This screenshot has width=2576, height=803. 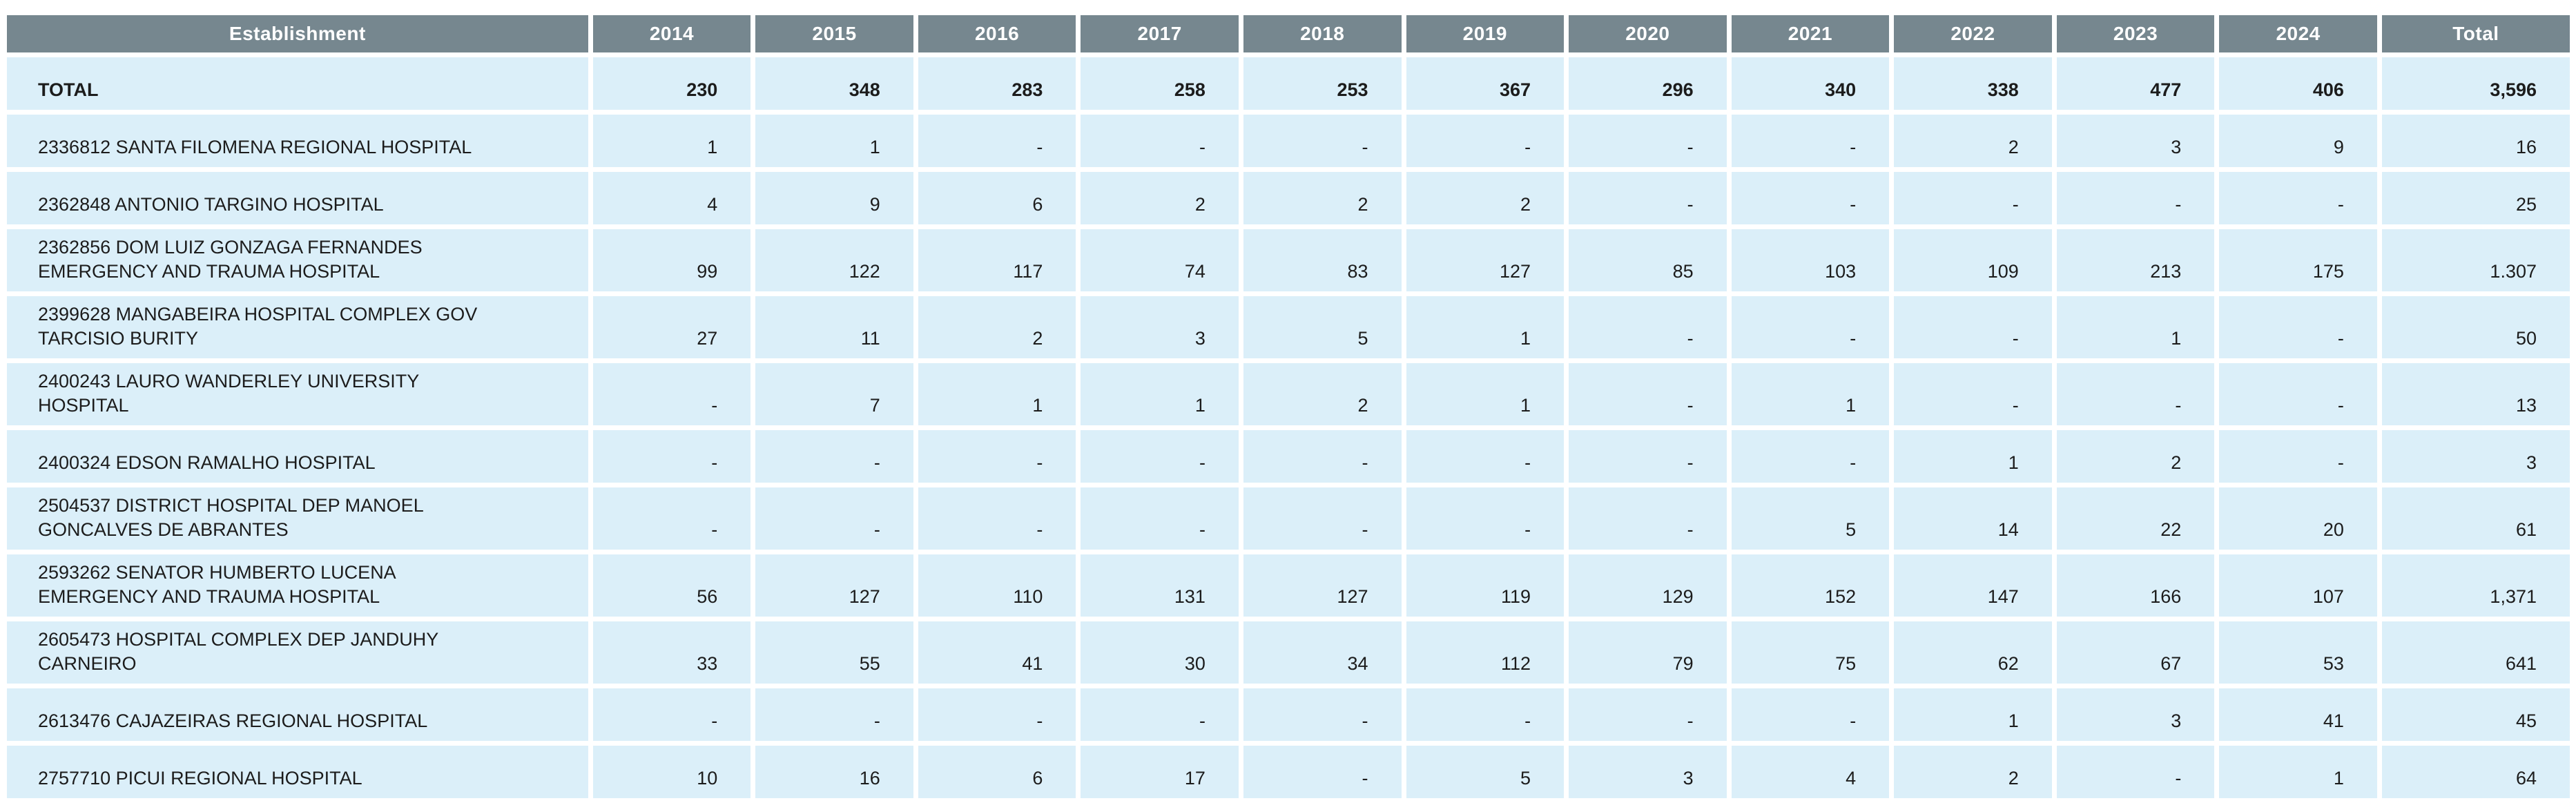 What do you see at coordinates (2135, 518) in the screenshot?
I see `value-cell: 22` at bounding box center [2135, 518].